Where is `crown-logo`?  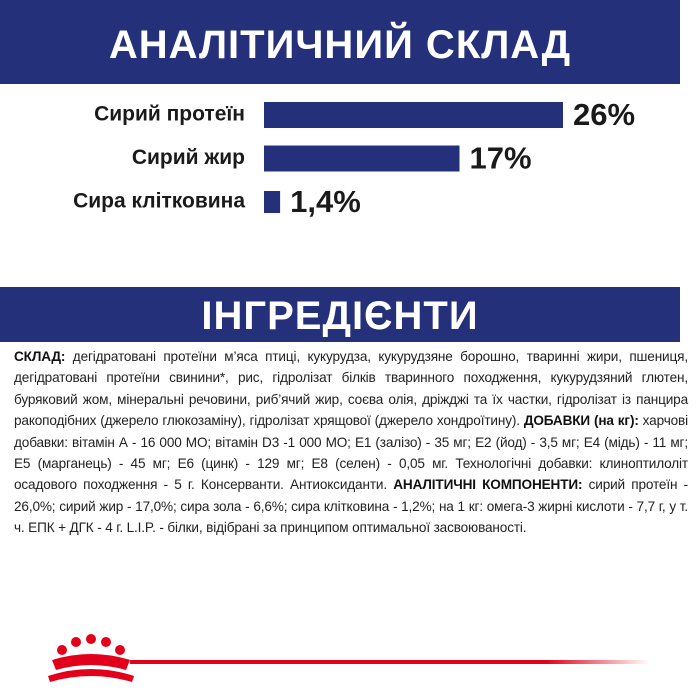
crown-logo is located at coordinates (91, 658).